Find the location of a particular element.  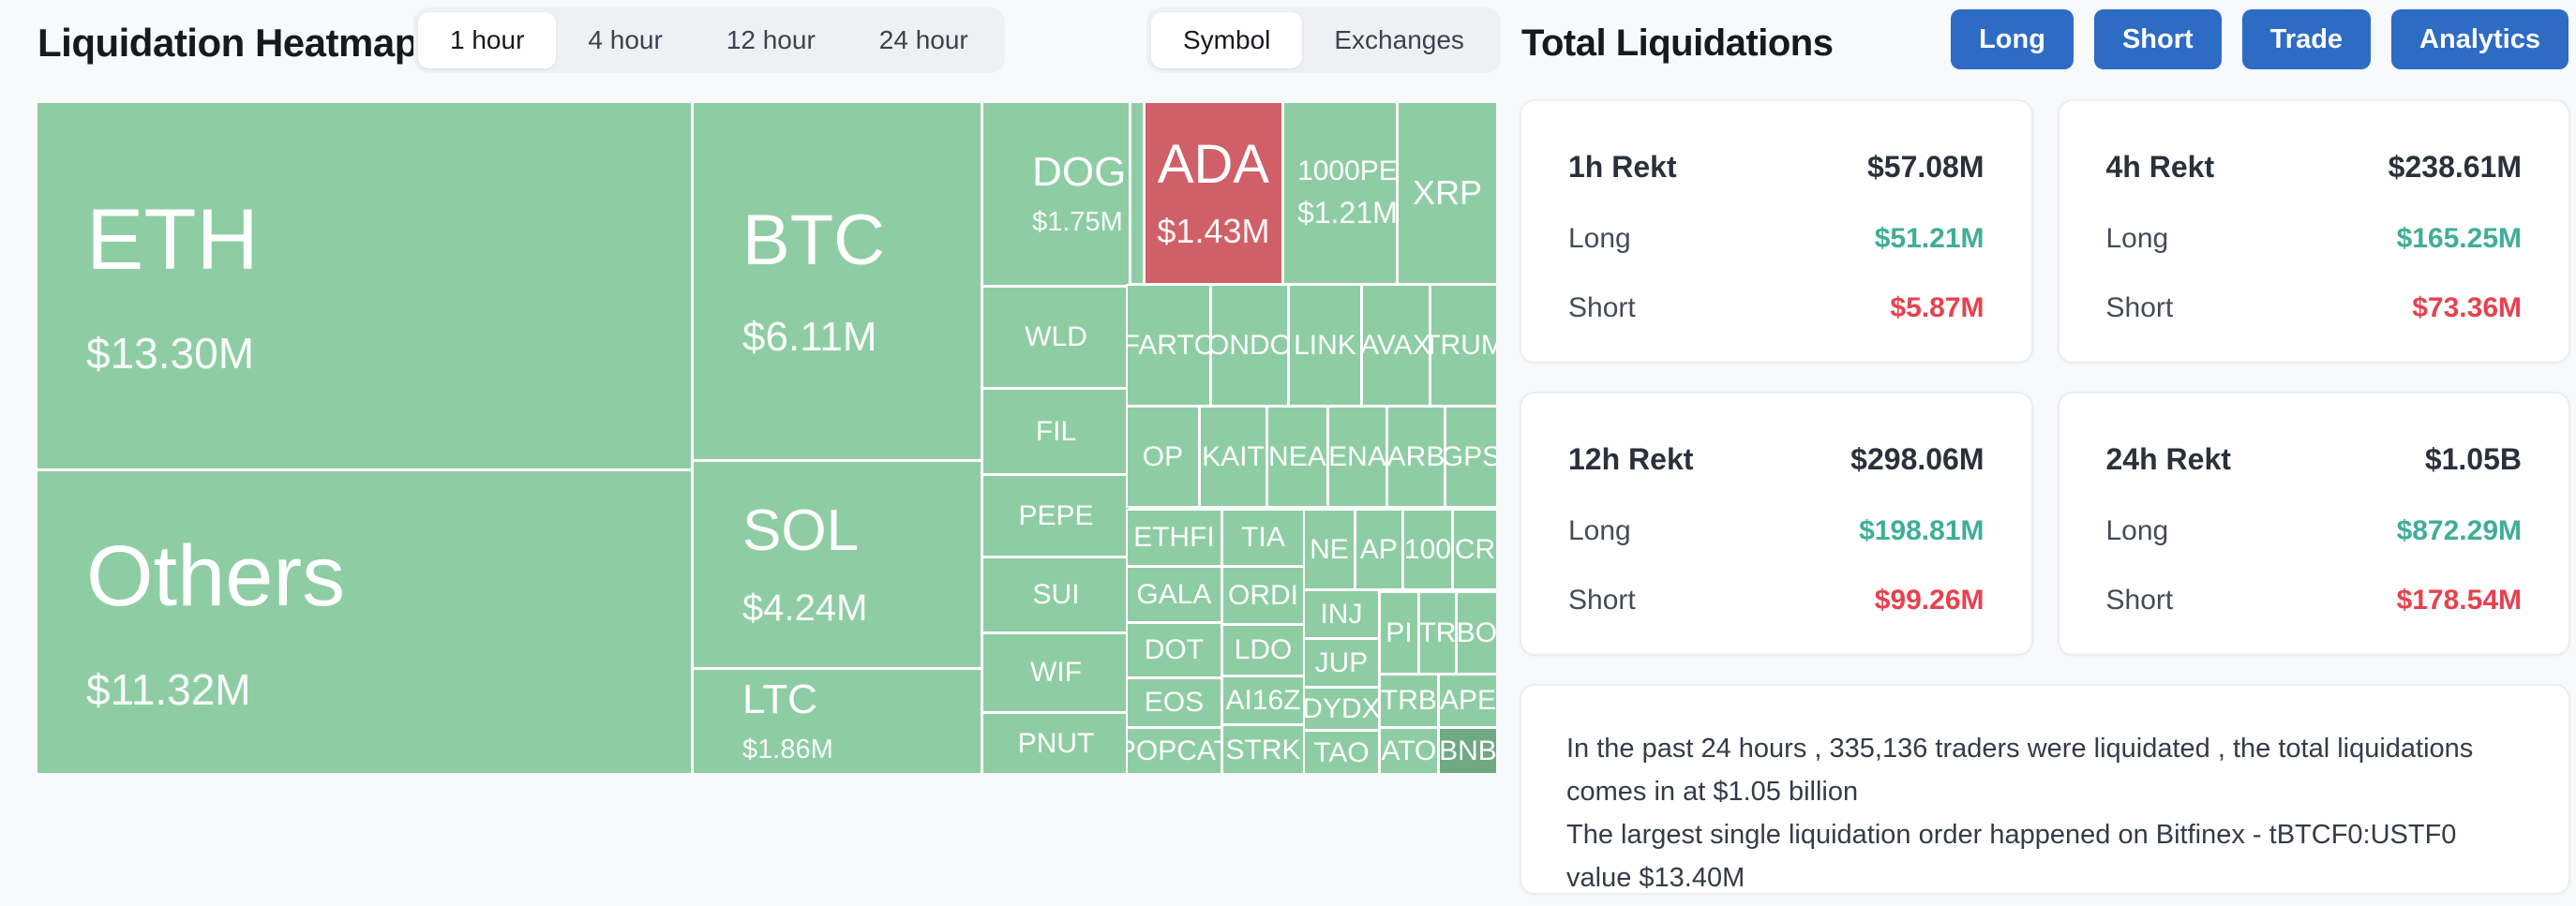

tab-4-hour: 4 hour is located at coordinates (625, 39).